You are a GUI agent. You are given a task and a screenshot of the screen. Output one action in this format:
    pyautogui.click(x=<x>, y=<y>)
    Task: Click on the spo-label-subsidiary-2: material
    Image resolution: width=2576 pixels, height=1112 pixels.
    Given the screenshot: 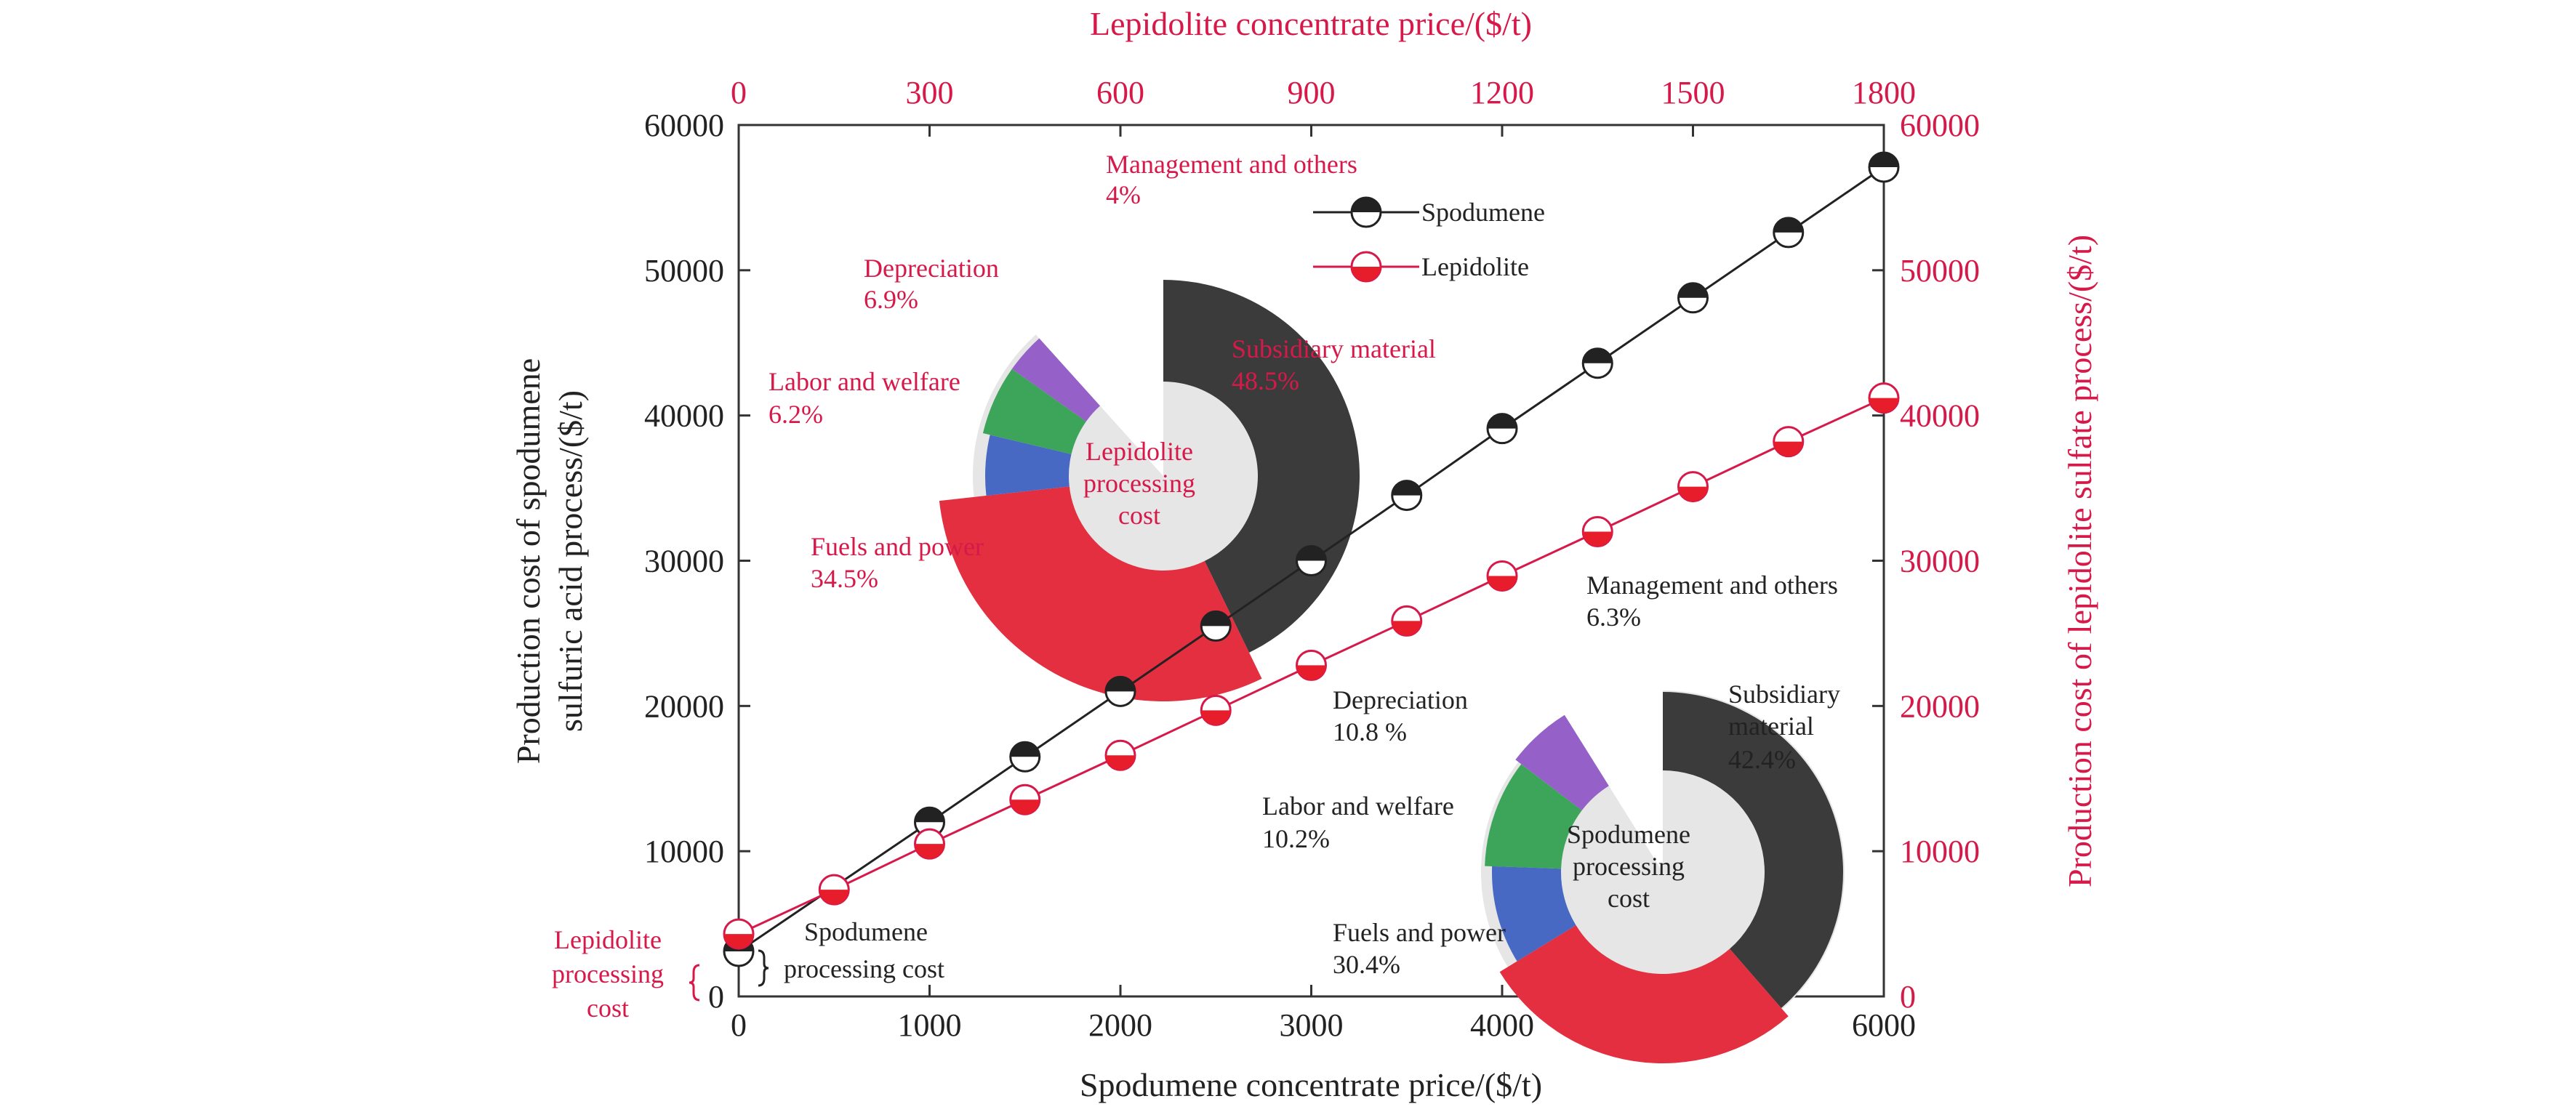 What is the action you would take?
    pyautogui.click(x=1771, y=726)
    